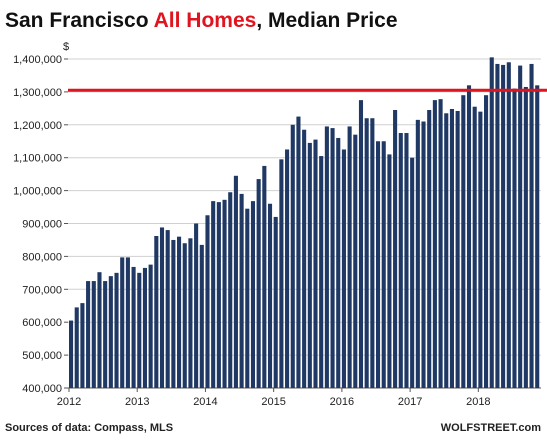 This screenshot has width=547, height=441. Describe the element at coordinates (42, 356) in the screenshot. I see `y-tick-label: 500,000` at that location.